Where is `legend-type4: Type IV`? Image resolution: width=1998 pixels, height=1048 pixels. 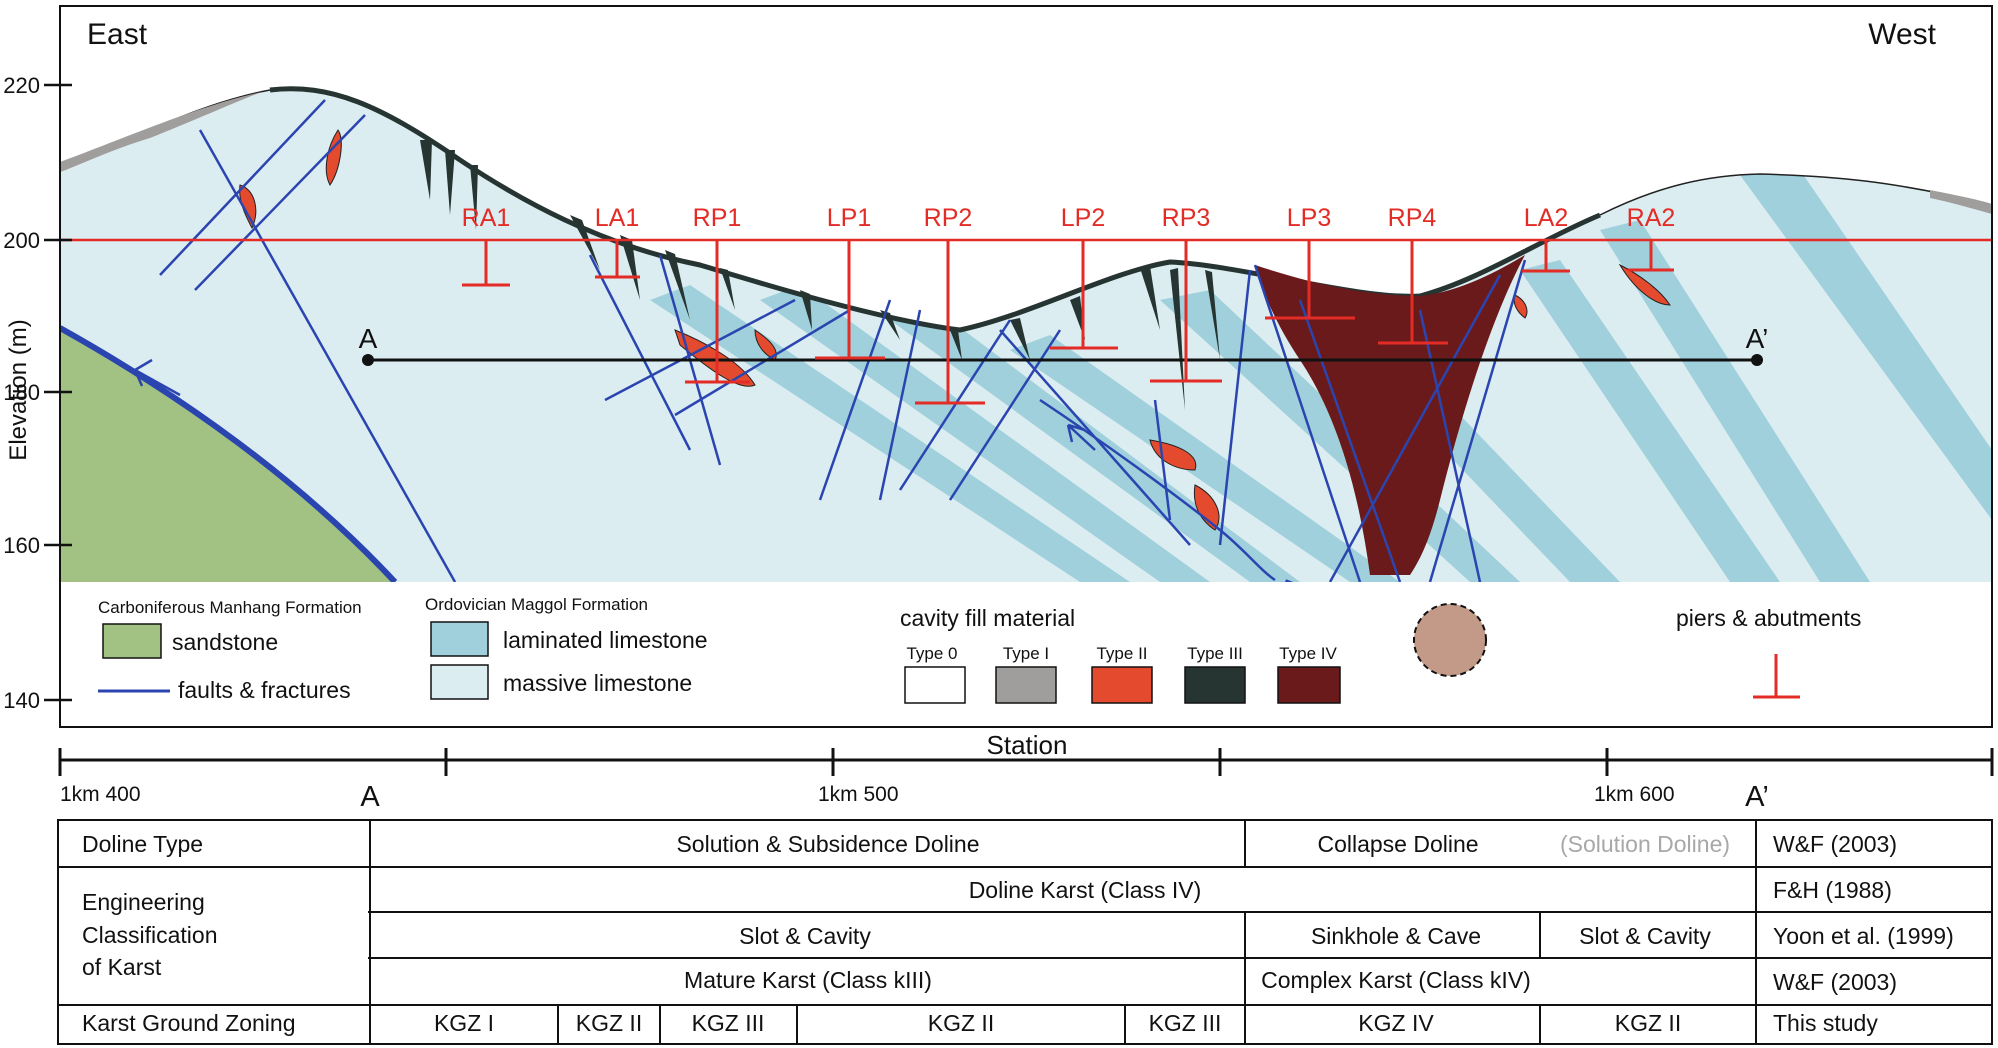
legend-type4: Type IV is located at coordinates (1308, 653).